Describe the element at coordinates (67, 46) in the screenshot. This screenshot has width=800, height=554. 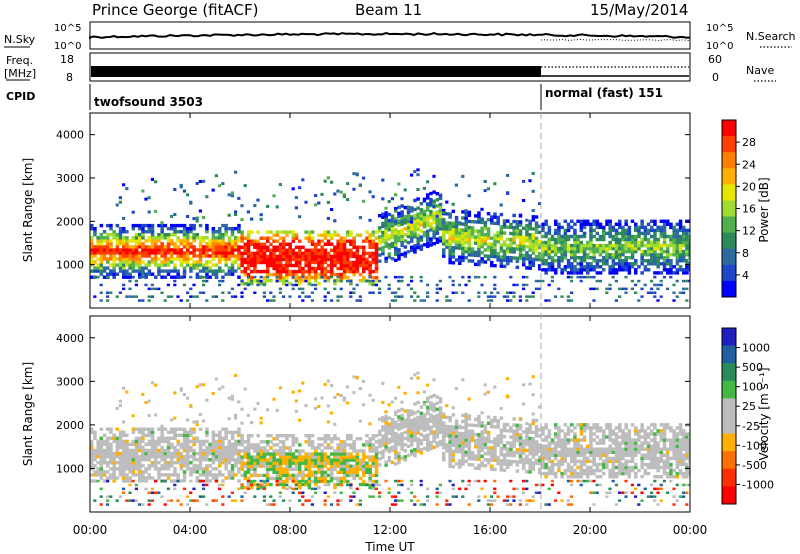
I see `nsky-left-tick-bottom: 10^0` at that location.